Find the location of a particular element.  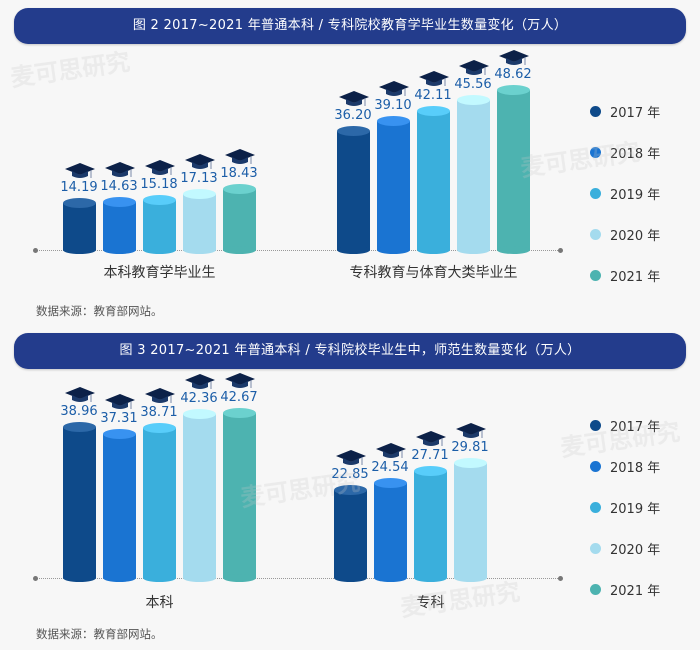

bar-value-label: 29.81 is located at coordinates (470, 447).